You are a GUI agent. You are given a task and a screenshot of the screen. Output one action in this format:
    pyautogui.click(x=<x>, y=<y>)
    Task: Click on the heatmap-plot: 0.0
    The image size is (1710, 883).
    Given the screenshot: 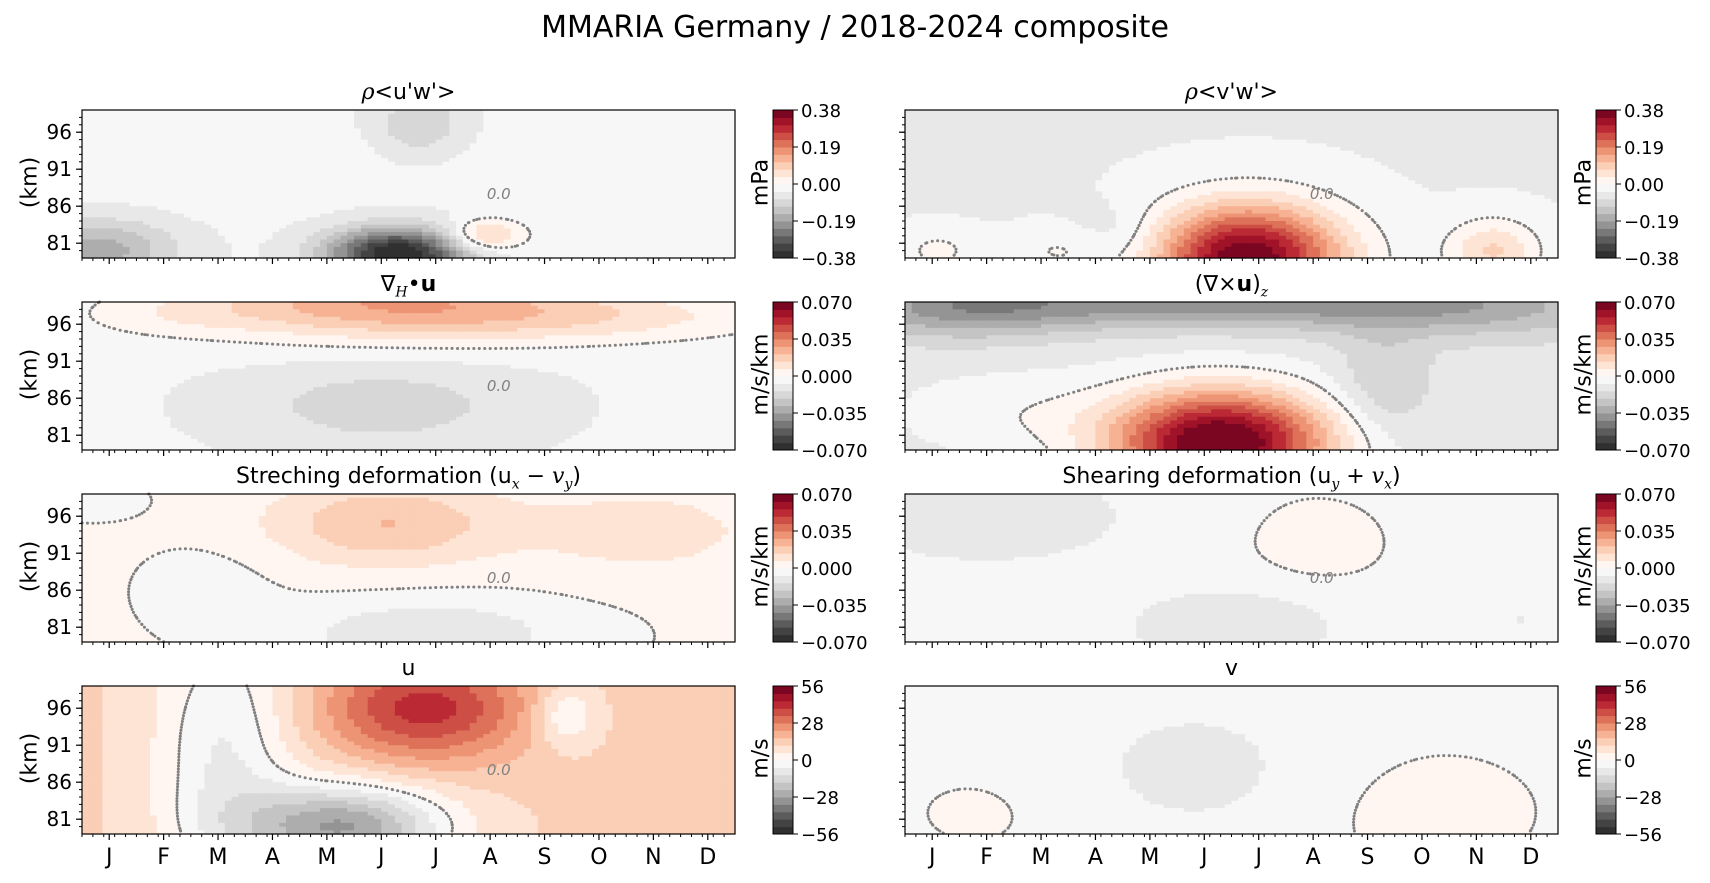 What is the action you would take?
    pyautogui.click(x=1229, y=186)
    